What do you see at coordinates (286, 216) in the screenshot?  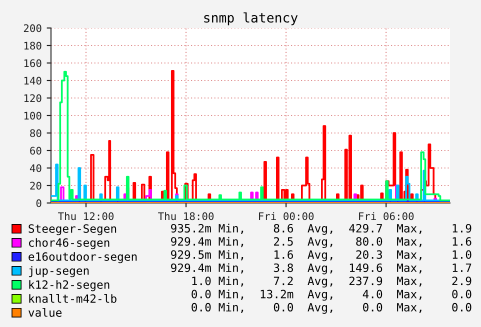 I see `x-tick-label: Fri 00:00` at bounding box center [286, 216].